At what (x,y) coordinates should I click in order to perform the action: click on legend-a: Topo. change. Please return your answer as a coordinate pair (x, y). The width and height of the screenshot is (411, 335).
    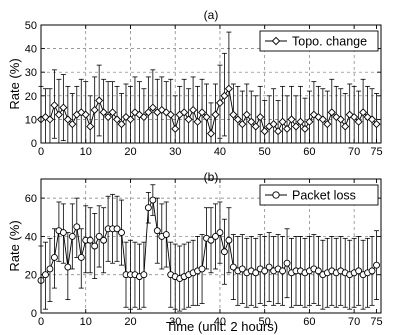
    Looking at the image, I should click on (319, 41).